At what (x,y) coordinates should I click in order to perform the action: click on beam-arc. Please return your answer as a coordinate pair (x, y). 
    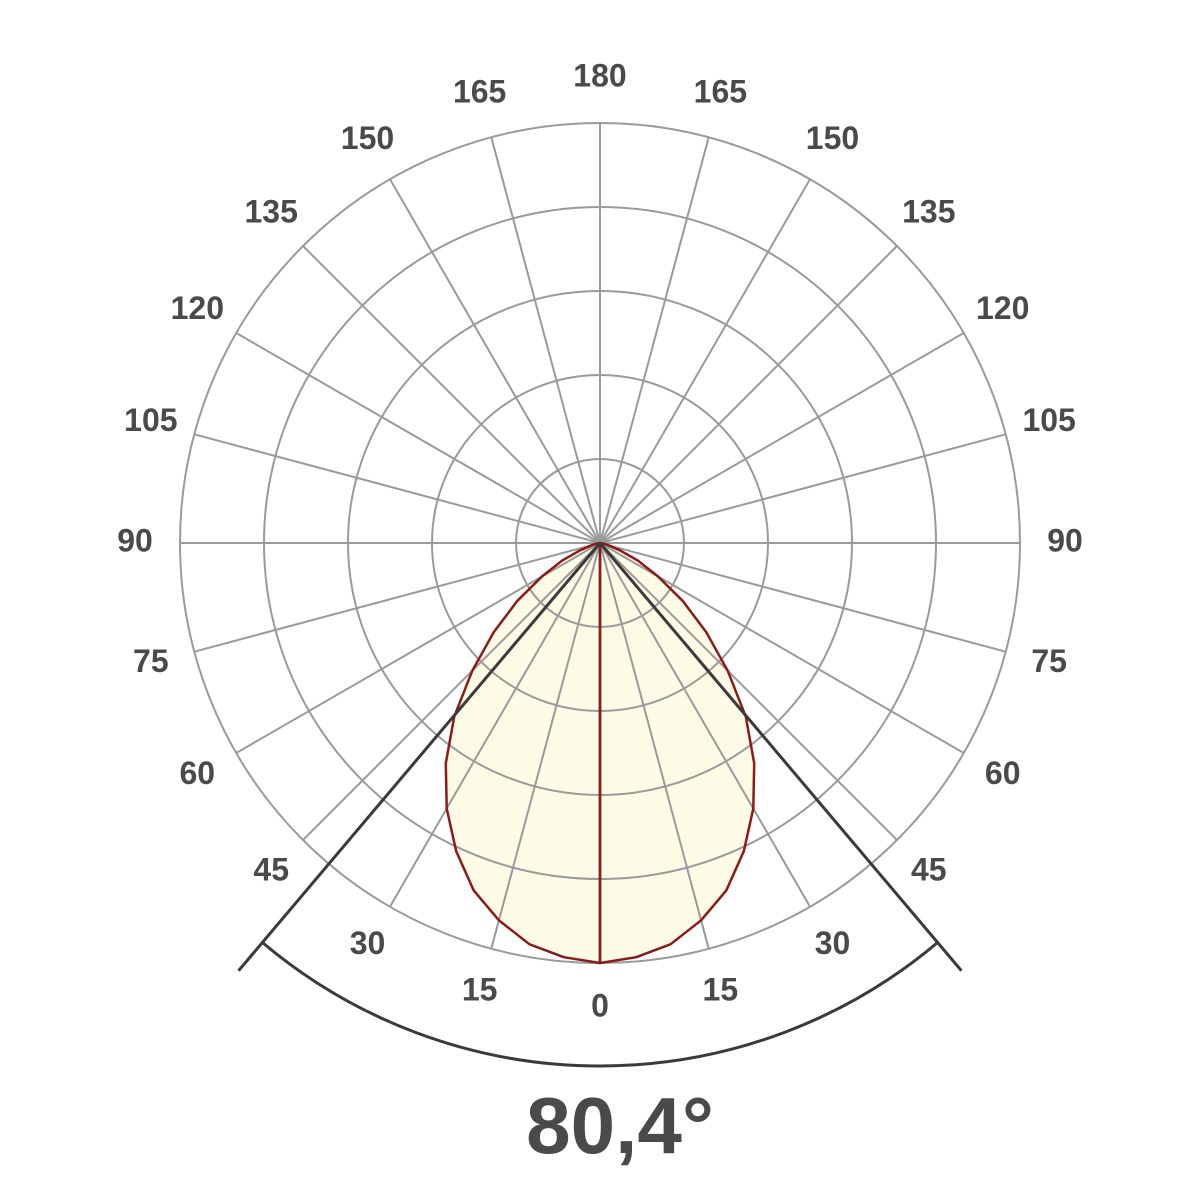
    Looking at the image, I should click on (600, 1004).